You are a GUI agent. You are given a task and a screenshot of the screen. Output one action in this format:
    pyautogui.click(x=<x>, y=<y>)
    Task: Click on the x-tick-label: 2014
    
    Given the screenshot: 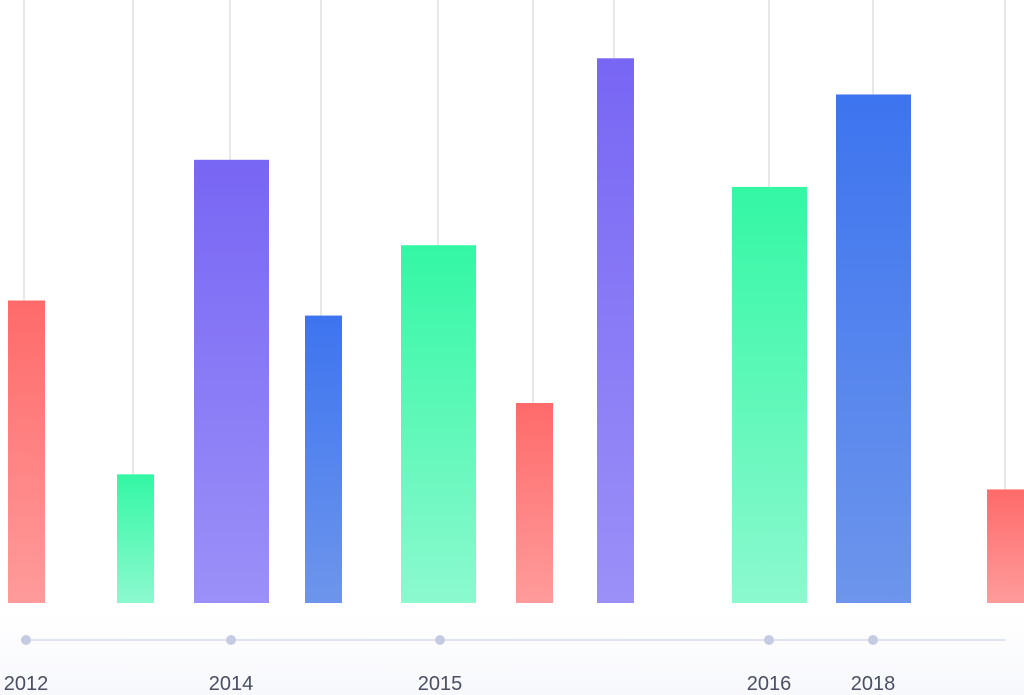 What is the action you would take?
    pyautogui.click(x=231, y=684)
    